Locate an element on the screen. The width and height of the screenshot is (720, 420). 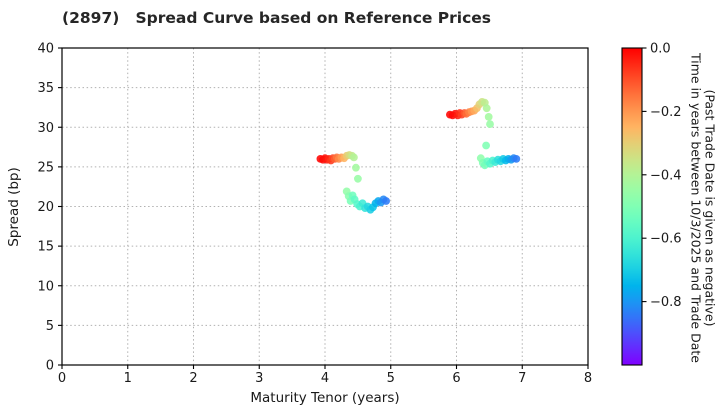
x-tick-label: 5 is located at coordinates (391, 378).